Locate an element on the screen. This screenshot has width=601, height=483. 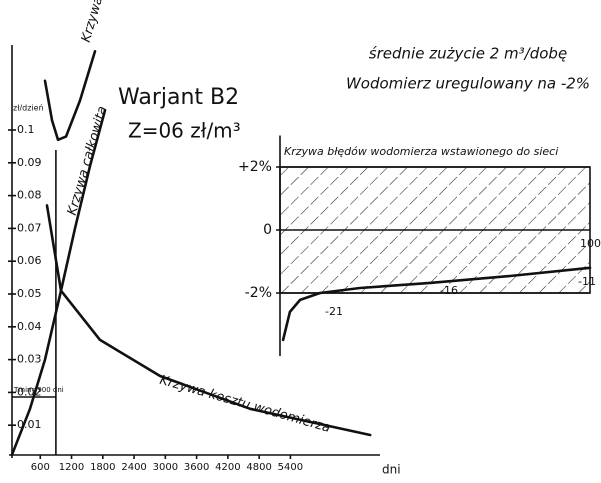
y-tick-label: +2% is located at coordinates (255, 167).